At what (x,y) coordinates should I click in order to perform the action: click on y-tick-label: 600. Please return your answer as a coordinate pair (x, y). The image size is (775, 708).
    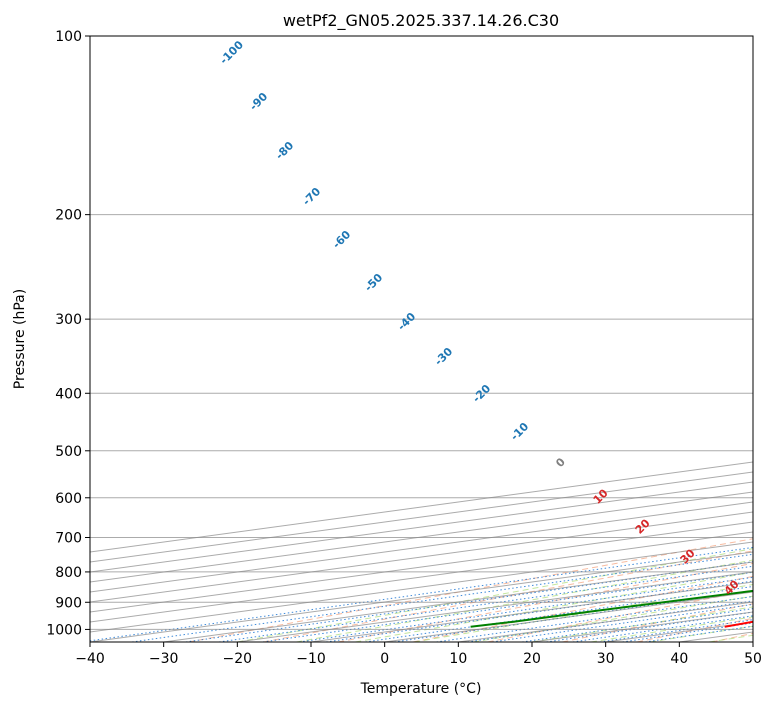
    Looking at the image, I should click on (68, 499).